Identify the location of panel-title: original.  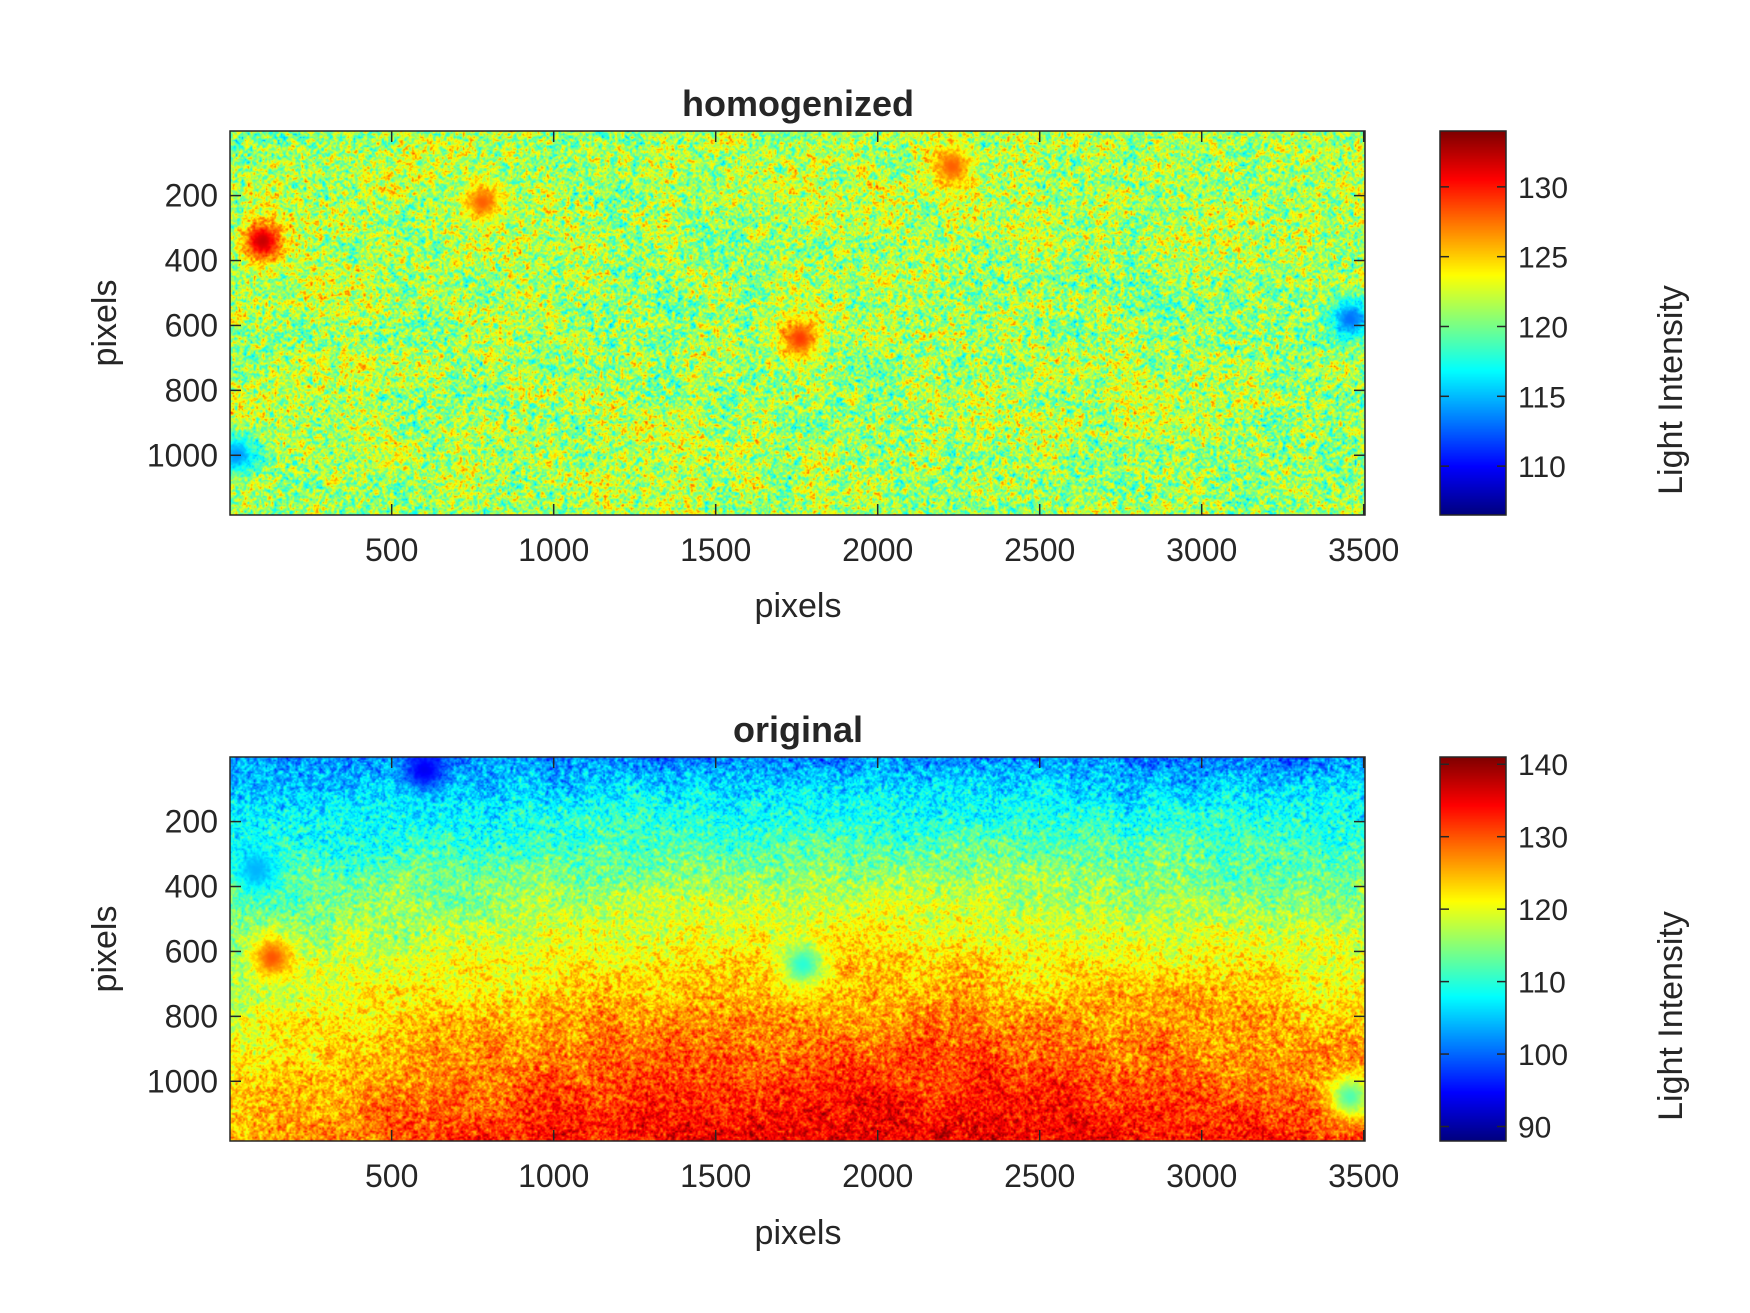
(798, 729).